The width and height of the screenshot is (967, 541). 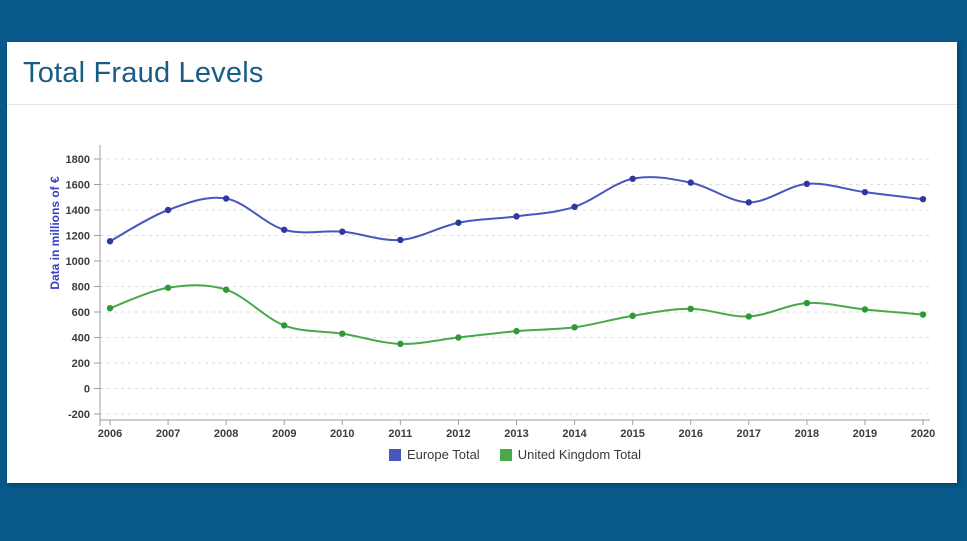 I want to click on svg-text: 0, so click(x=87, y=390).